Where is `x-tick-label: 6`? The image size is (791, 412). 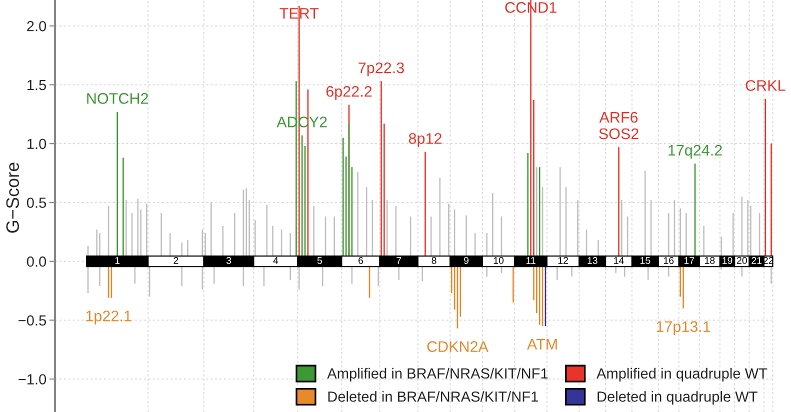 x-tick-label: 6 is located at coordinates (360, 260).